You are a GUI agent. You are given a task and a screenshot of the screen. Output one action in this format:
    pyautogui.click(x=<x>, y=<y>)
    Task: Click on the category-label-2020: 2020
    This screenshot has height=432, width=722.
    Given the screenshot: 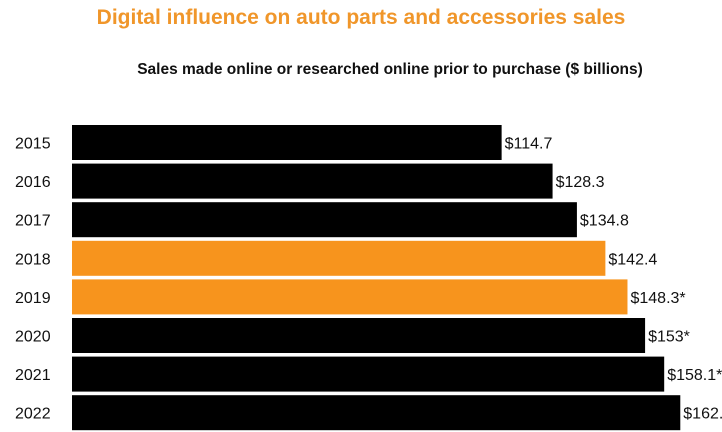 What is the action you would take?
    pyautogui.click(x=33, y=337)
    